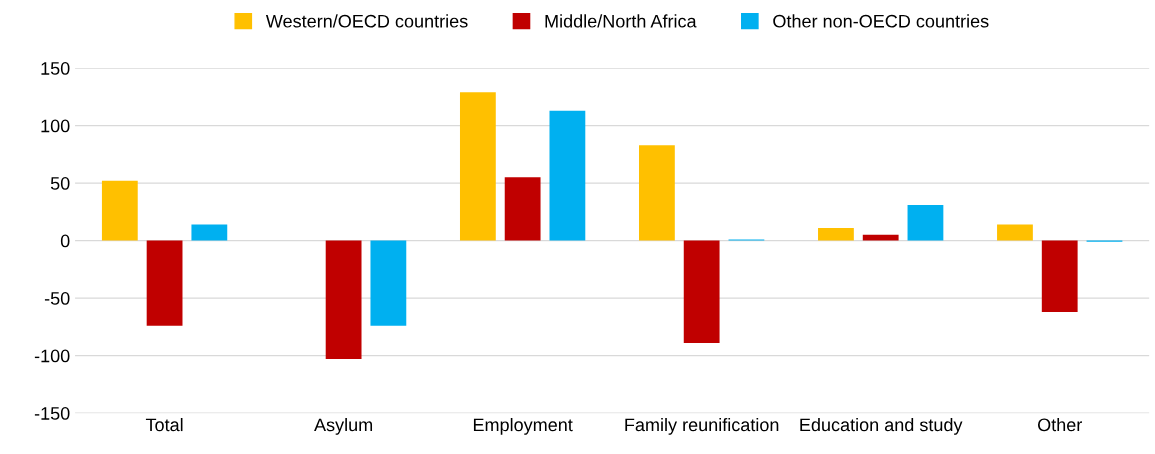 This screenshot has width=1155, height=454. Describe the element at coordinates (55, 126) in the screenshot. I see `y-tick-label: 100` at that location.